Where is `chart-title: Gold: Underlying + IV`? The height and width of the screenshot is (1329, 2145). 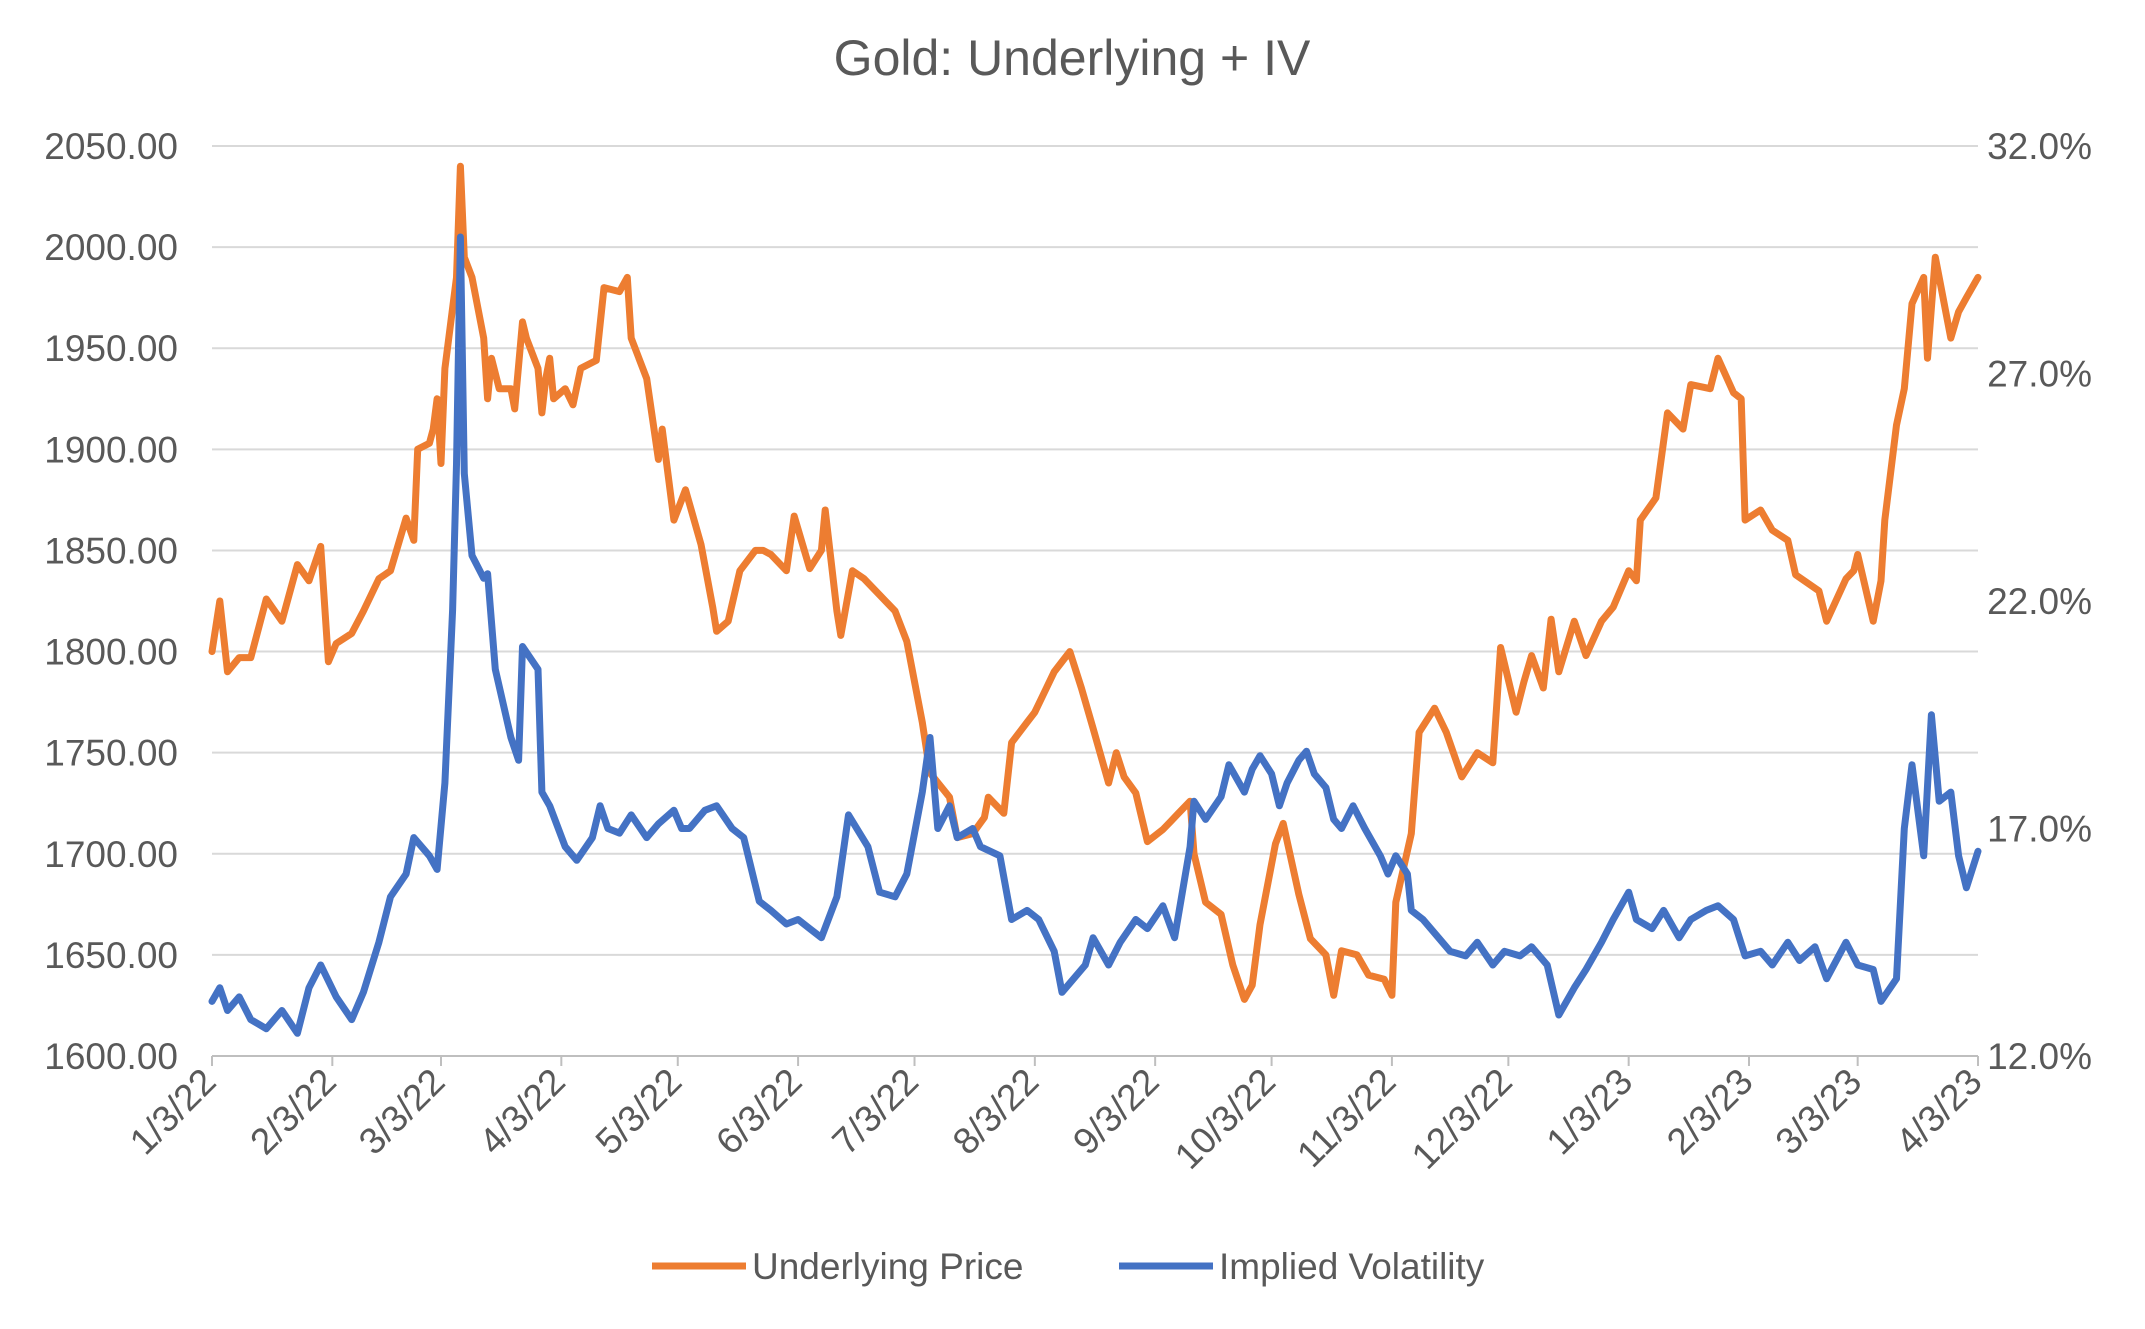
chart-title: Gold: Underlying + IV is located at coordinates (1072, 58).